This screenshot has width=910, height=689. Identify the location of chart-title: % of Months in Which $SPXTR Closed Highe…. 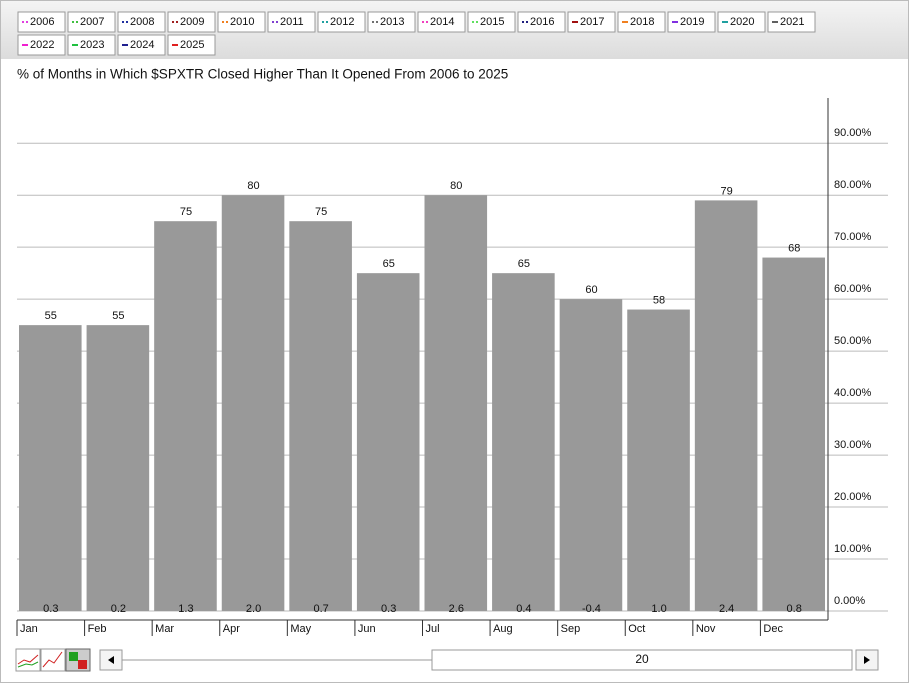
(262, 74).